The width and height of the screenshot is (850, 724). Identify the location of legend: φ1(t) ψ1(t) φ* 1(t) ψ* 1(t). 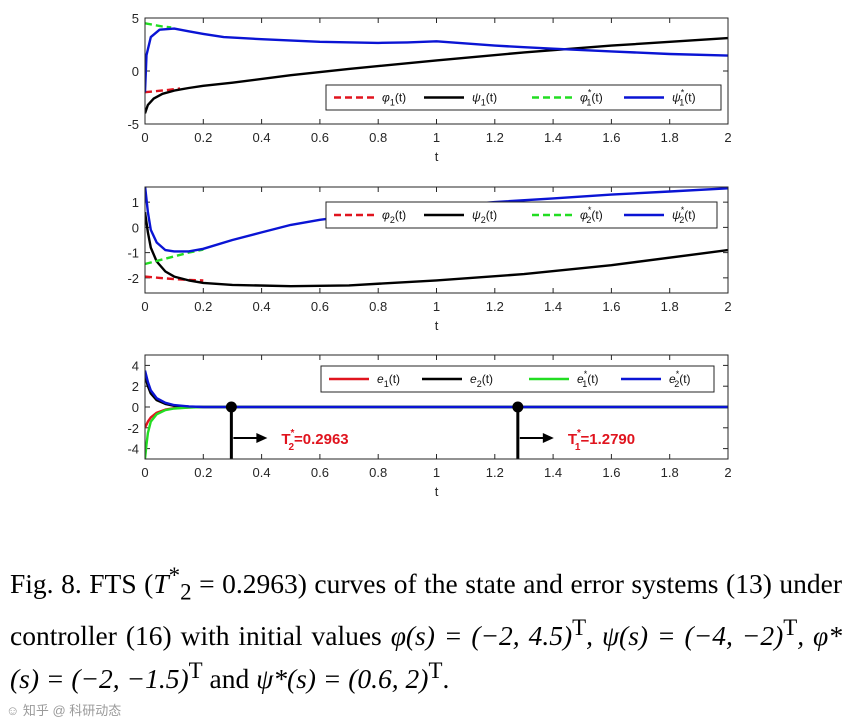
(523, 97).